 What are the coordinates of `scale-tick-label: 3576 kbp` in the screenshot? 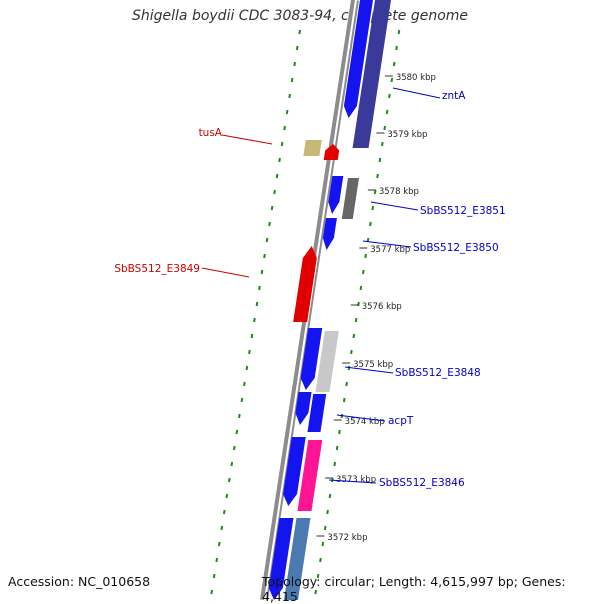 It's located at (382, 307).